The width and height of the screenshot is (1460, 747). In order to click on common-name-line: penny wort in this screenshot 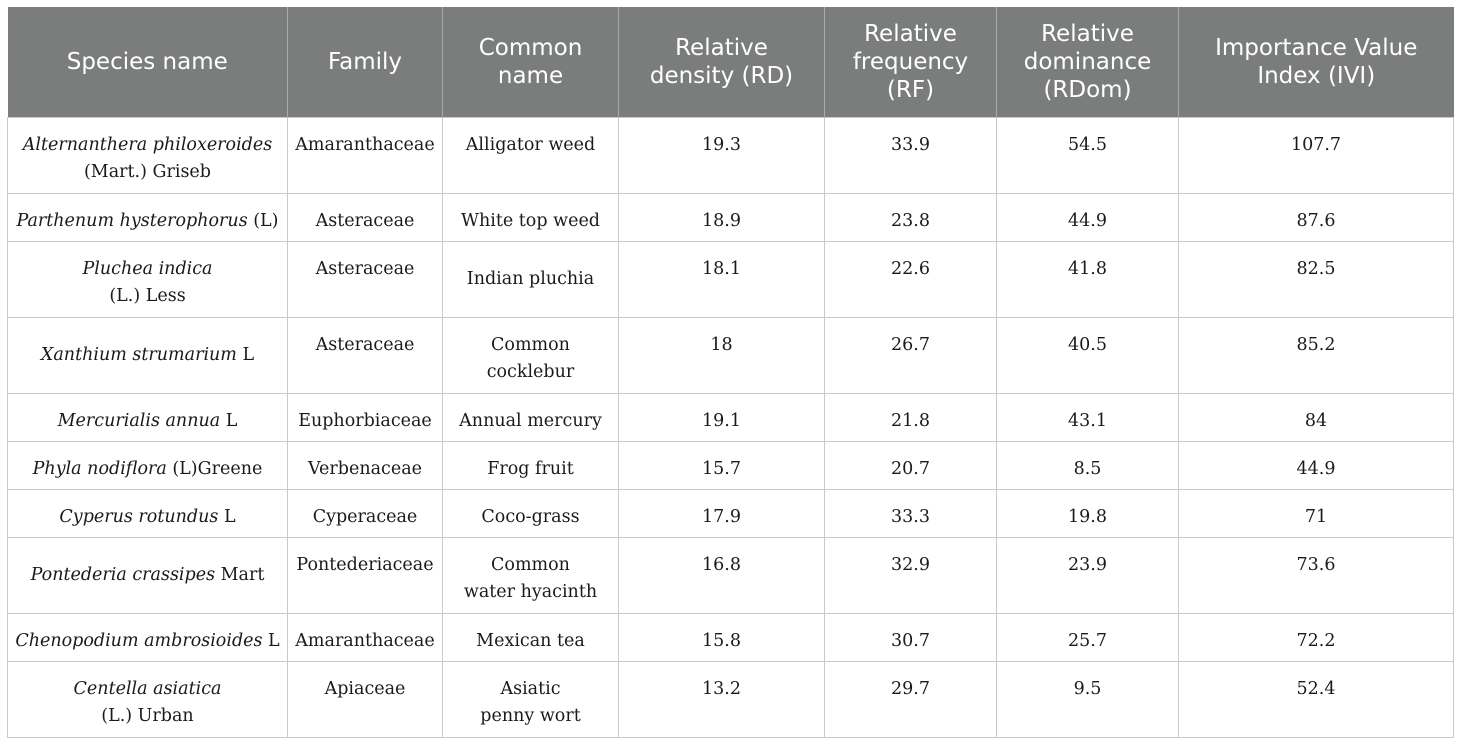, I will do `click(530, 716)`.